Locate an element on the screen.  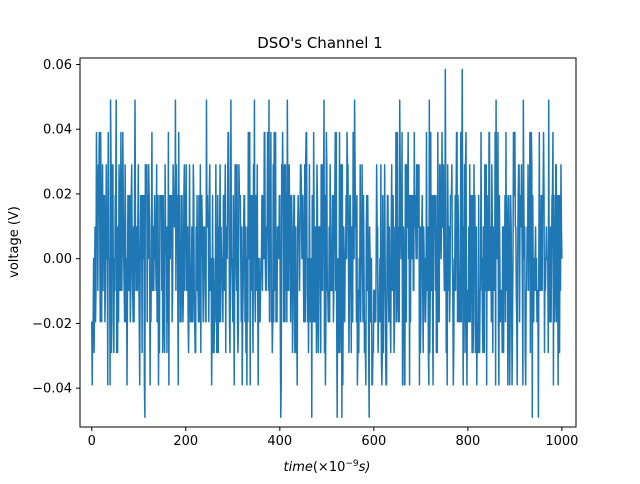
x-tick-label: 600 is located at coordinates (373, 441).